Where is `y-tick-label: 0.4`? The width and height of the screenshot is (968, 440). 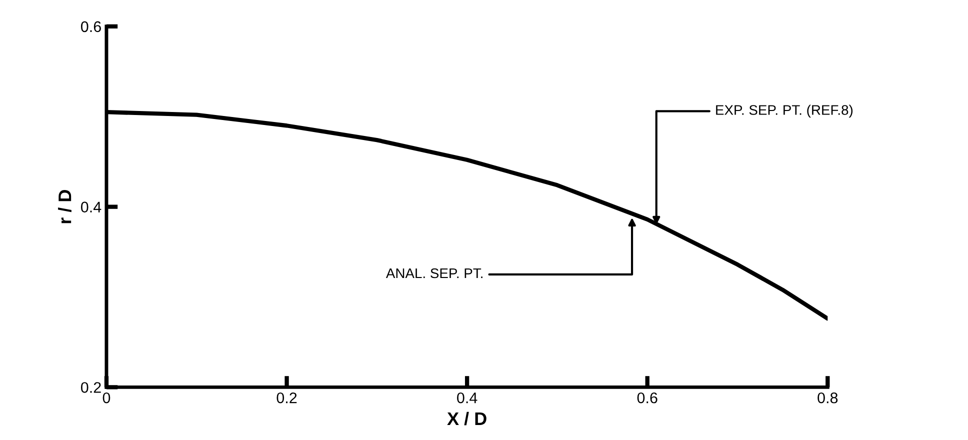 y-tick-label: 0.4 is located at coordinates (91, 207).